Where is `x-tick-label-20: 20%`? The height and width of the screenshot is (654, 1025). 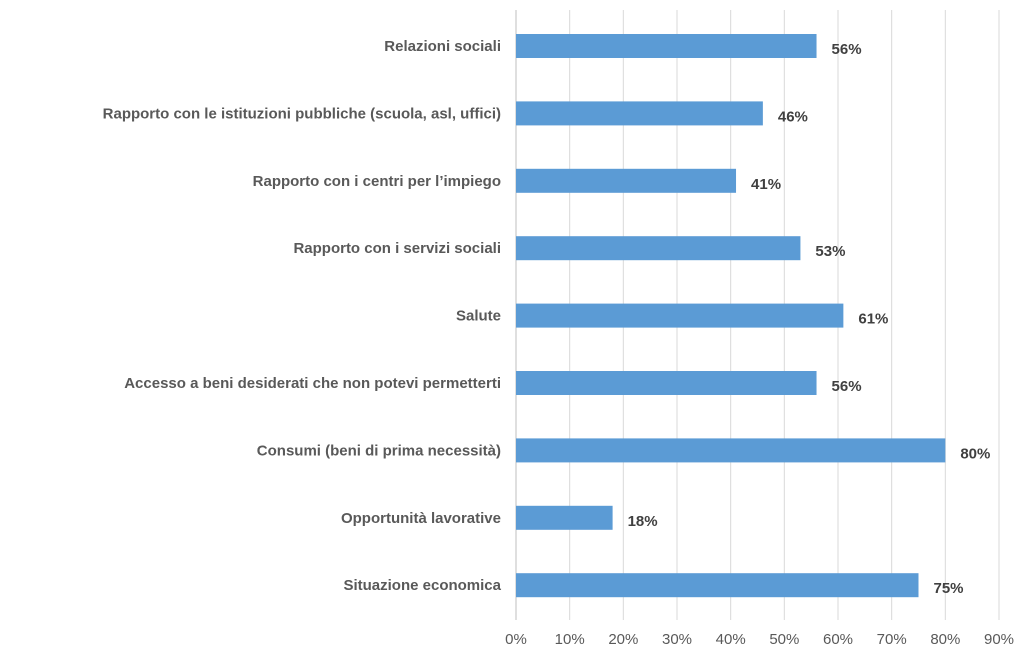
x-tick-label-20: 20% is located at coordinates (623, 639).